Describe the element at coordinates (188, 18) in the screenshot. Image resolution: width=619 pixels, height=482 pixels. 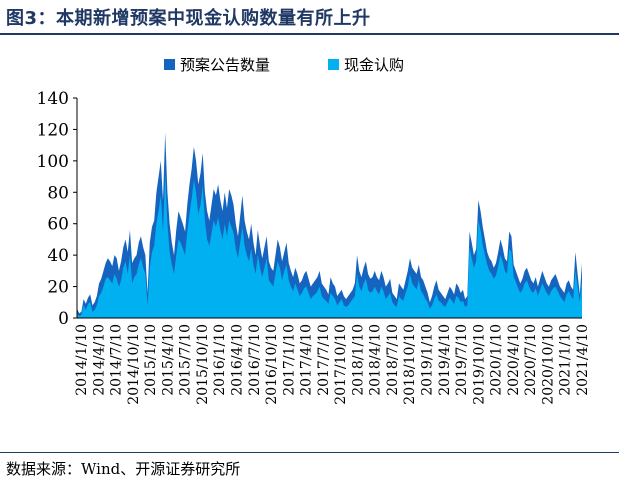
I see `figure-title: 图3：本期新增预案中现金认购数量有所上升` at that location.